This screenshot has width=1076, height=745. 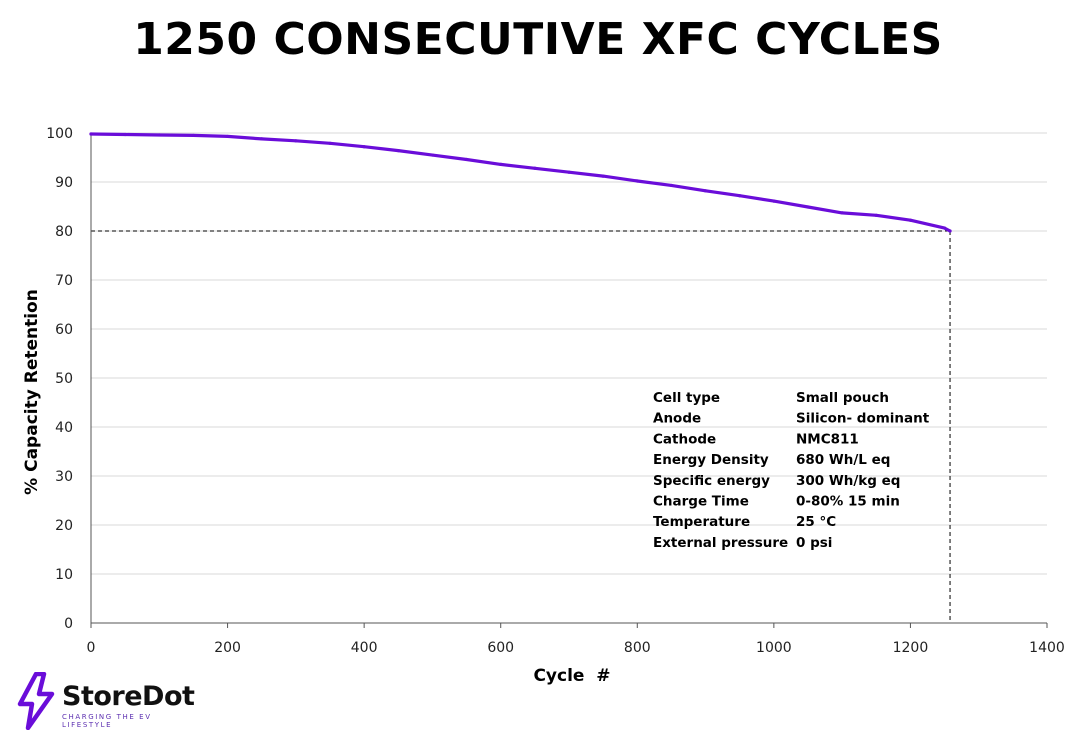 I want to click on x-tick-label: 200, so click(x=227, y=648).